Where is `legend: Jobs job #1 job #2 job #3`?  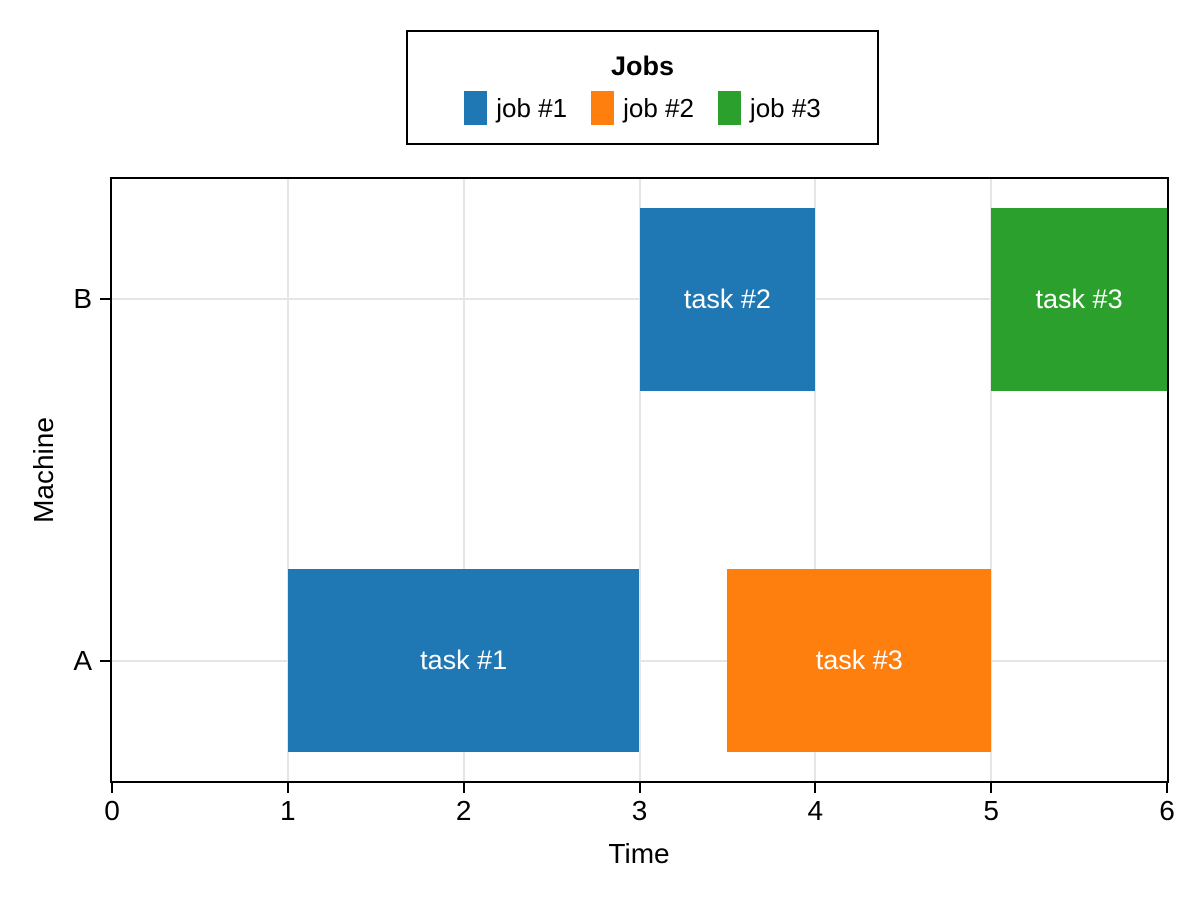
legend: Jobs job #1 job #2 job #3 is located at coordinates (642, 87).